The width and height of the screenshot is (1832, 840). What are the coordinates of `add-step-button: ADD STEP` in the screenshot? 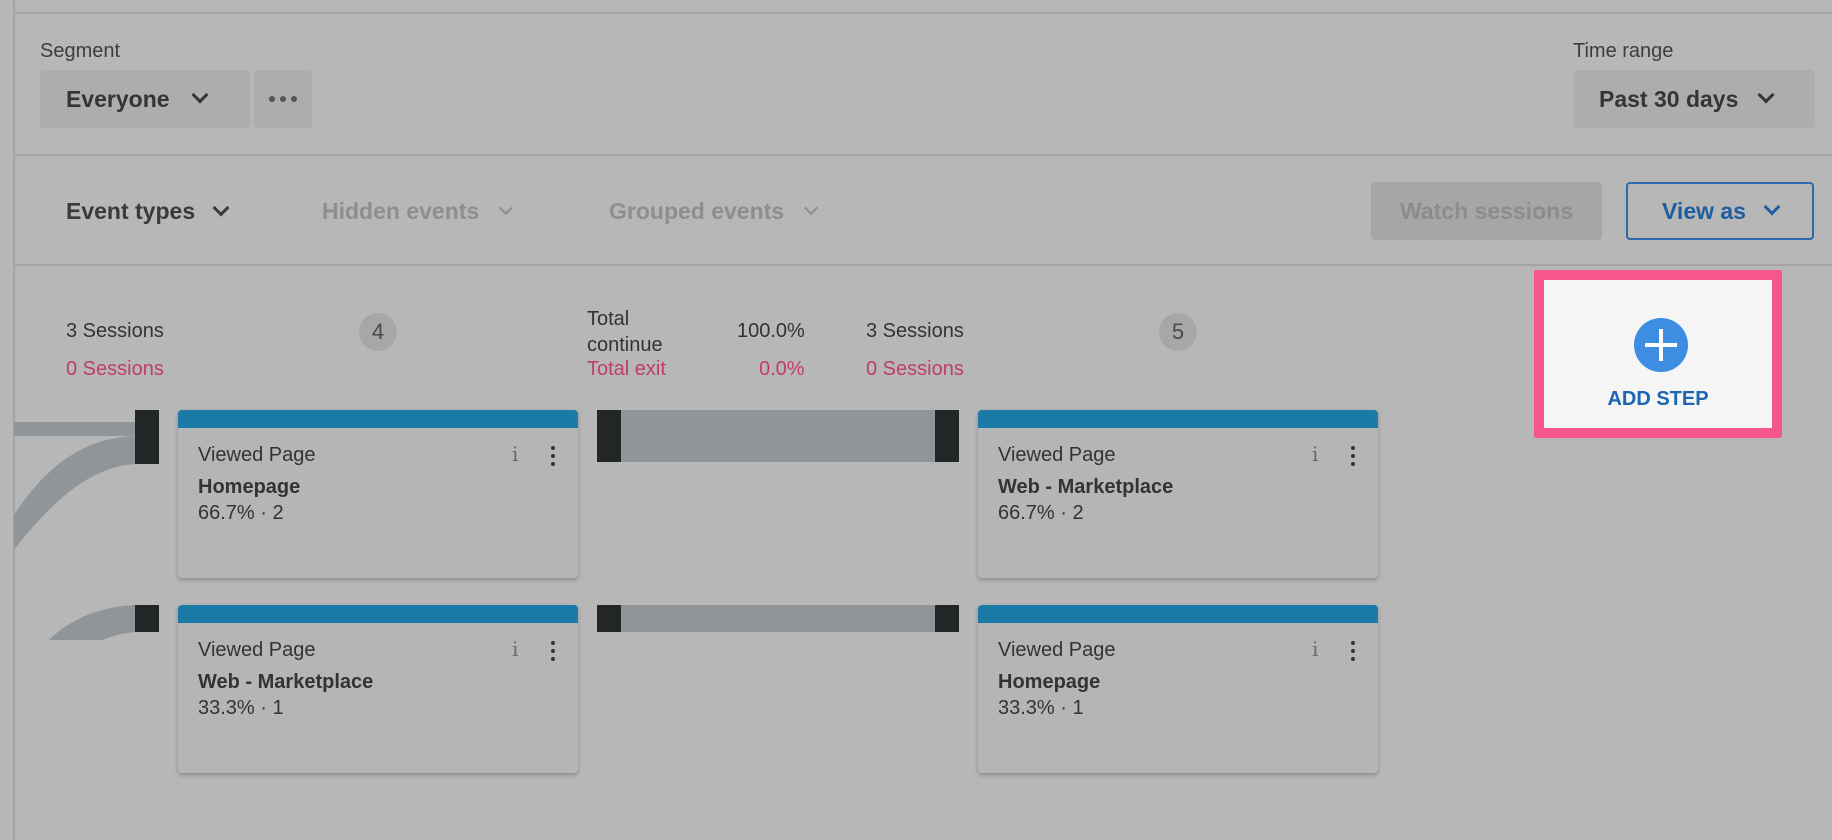 It's located at (1658, 354).